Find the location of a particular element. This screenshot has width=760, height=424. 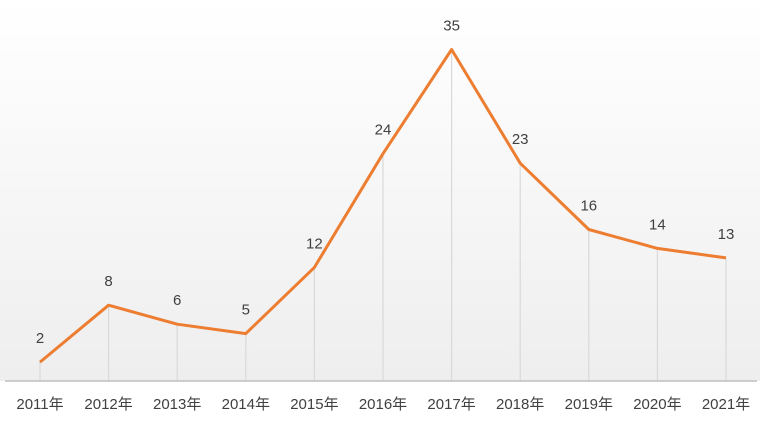

x-tick-label: 2018年 is located at coordinates (520, 404).